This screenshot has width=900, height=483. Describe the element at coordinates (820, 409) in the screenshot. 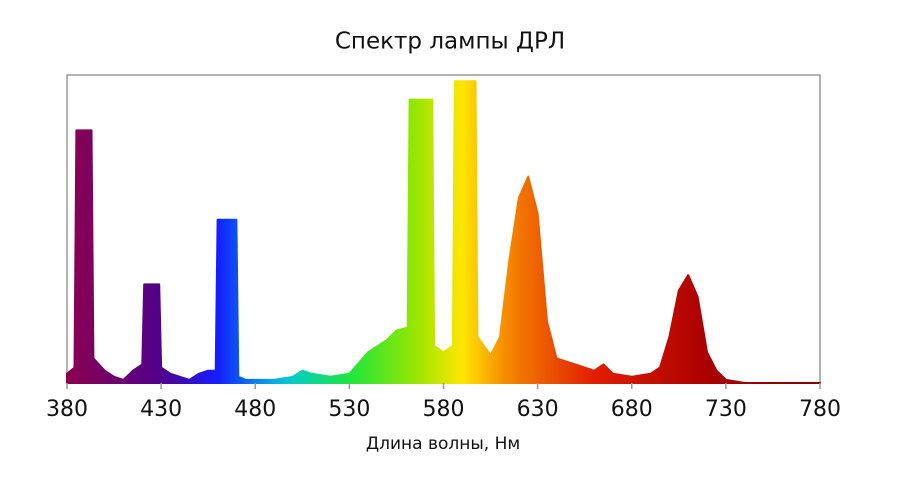

I see `x-tick-label: 780` at that location.